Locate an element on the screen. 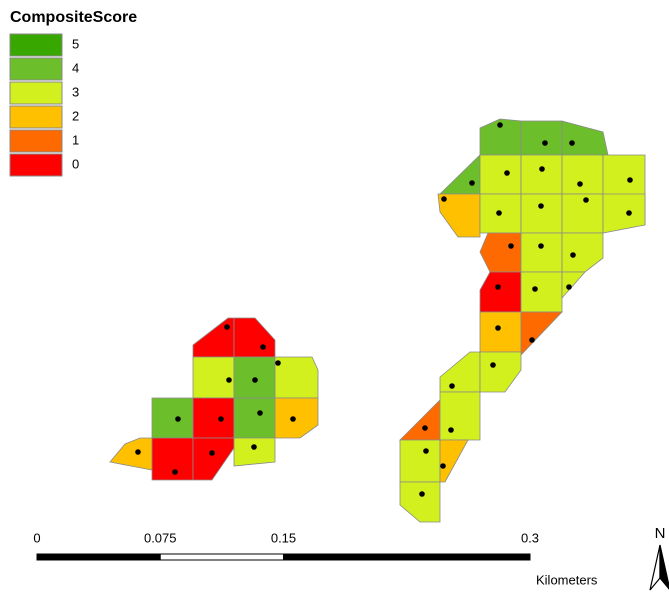  legend-label: 4 is located at coordinates (75, 67).